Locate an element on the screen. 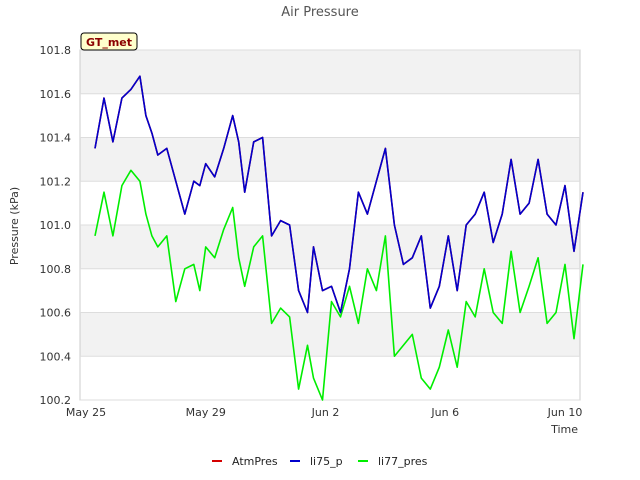  y-tick-label: 100.2 is located at coordinates (56, 400).